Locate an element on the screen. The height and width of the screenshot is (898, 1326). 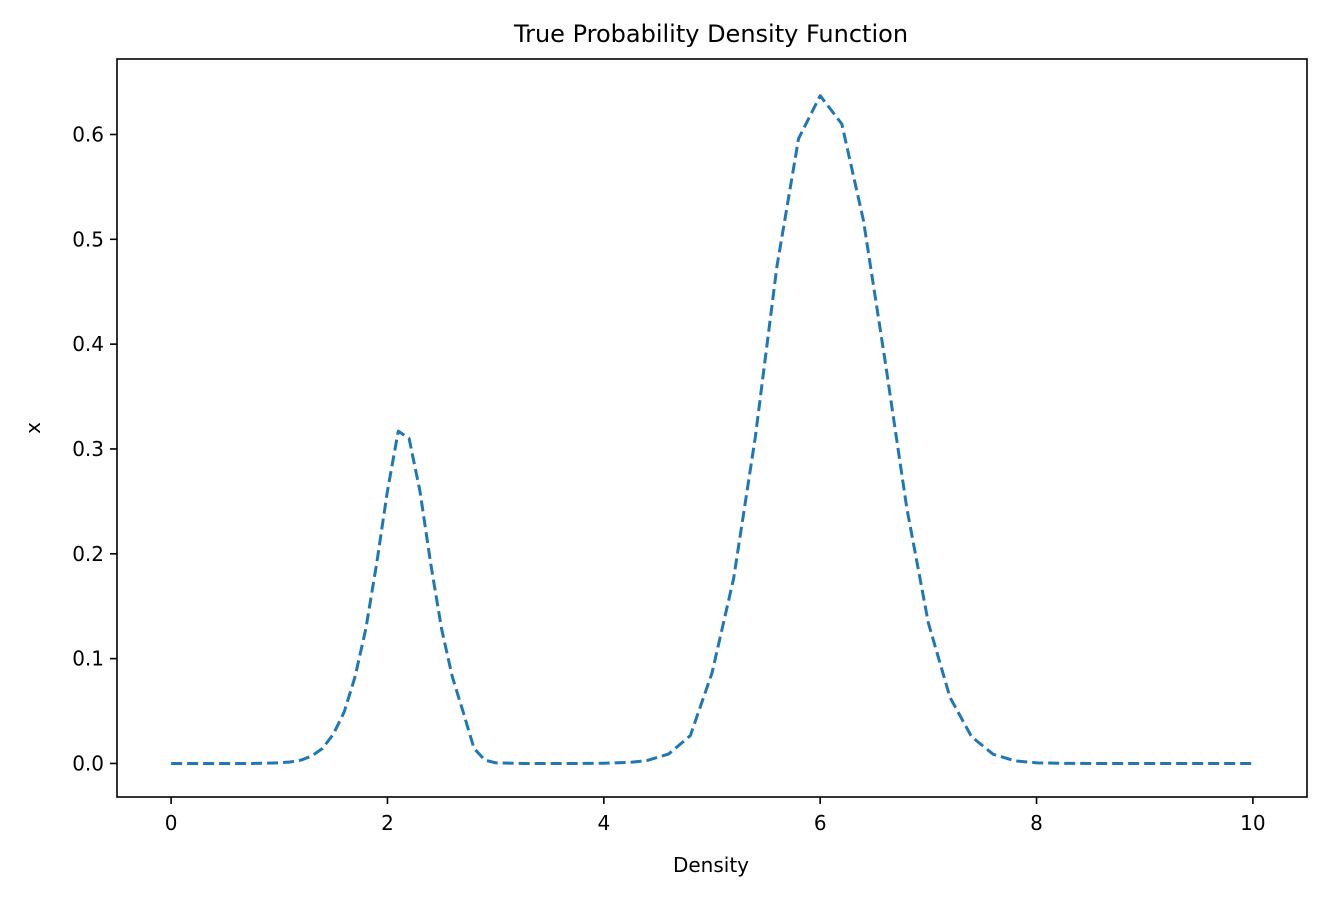
y-tick-label: 0.5 is located at coordinates (88, 239).